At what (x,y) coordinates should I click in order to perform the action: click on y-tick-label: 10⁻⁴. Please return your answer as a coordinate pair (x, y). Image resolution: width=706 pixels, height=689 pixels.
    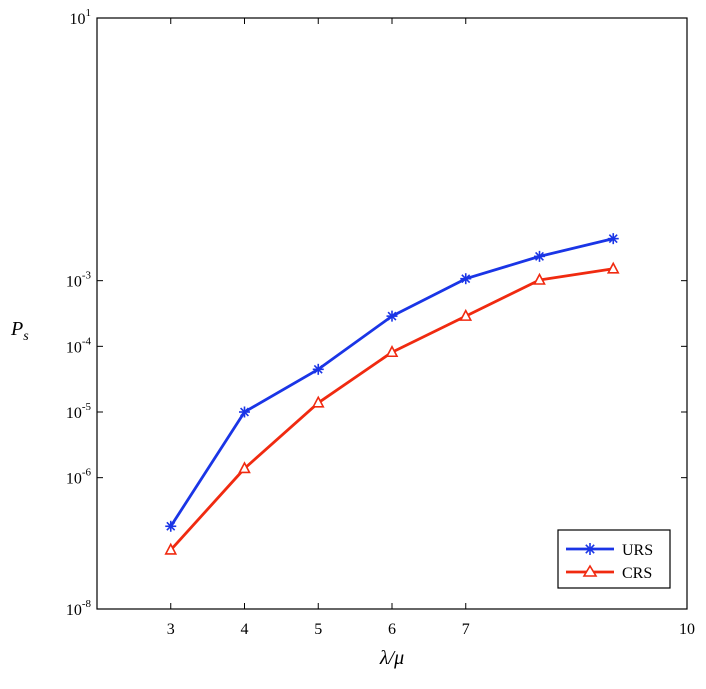
    Looking at the image, I should click on (79, 345).